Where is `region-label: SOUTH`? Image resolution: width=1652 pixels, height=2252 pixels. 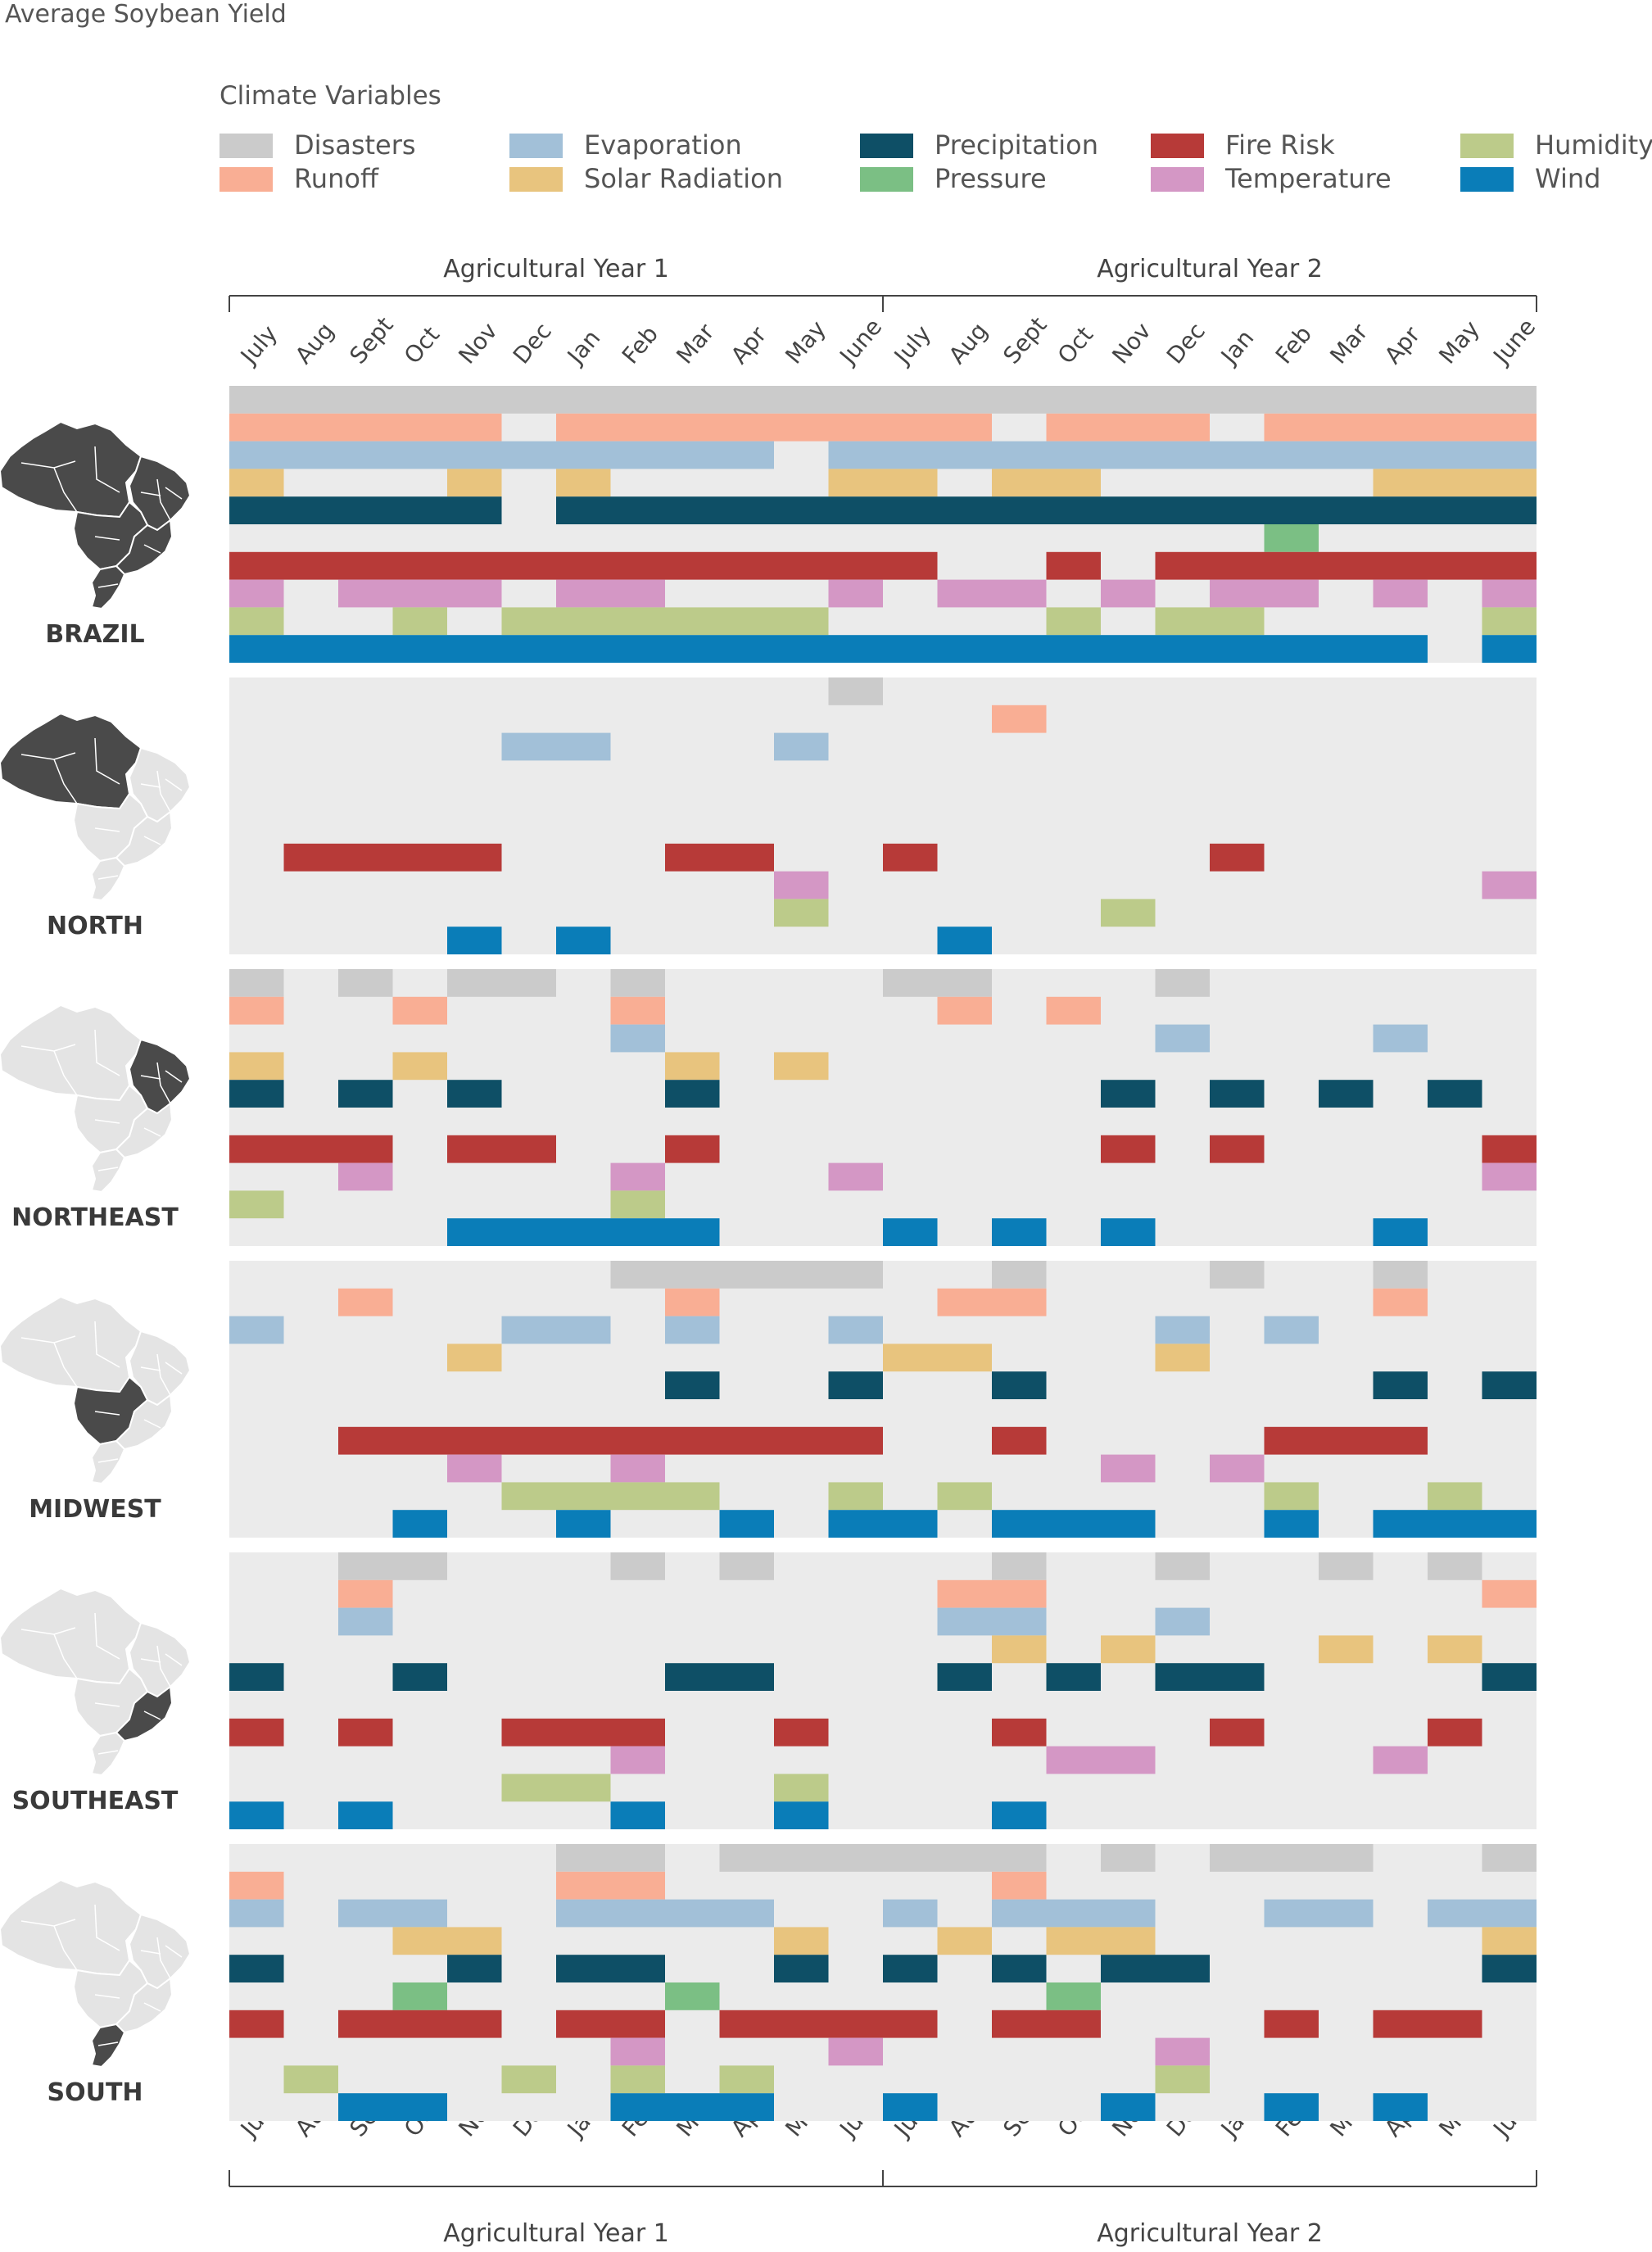
region-label: SOUTH is located at coordinates (95, 2092).